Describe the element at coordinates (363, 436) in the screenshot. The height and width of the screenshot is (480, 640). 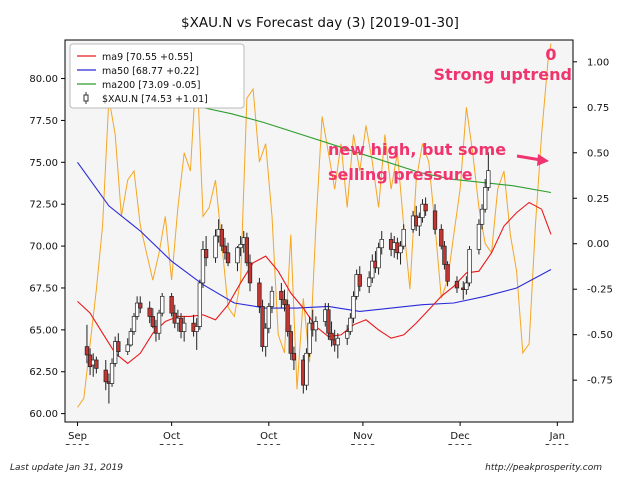
I see `x-tick-label: Nov` at that location.